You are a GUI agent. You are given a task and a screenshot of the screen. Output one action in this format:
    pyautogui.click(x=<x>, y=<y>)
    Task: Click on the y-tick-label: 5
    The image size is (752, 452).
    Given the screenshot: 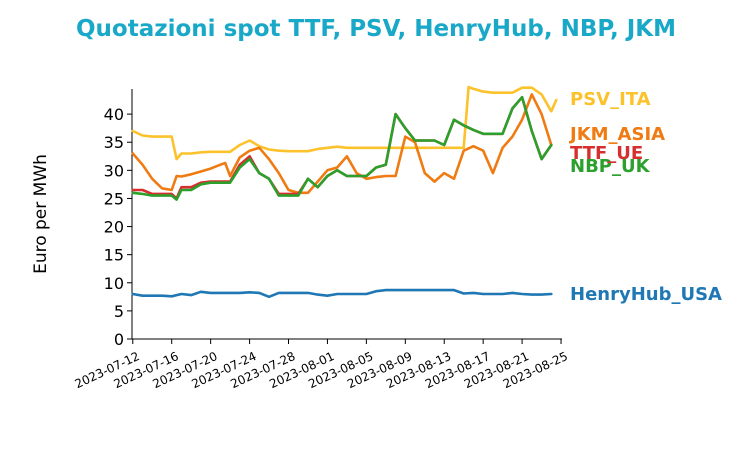 What is the action you would take?
    pyautogui.click(x=119, y=311)
    